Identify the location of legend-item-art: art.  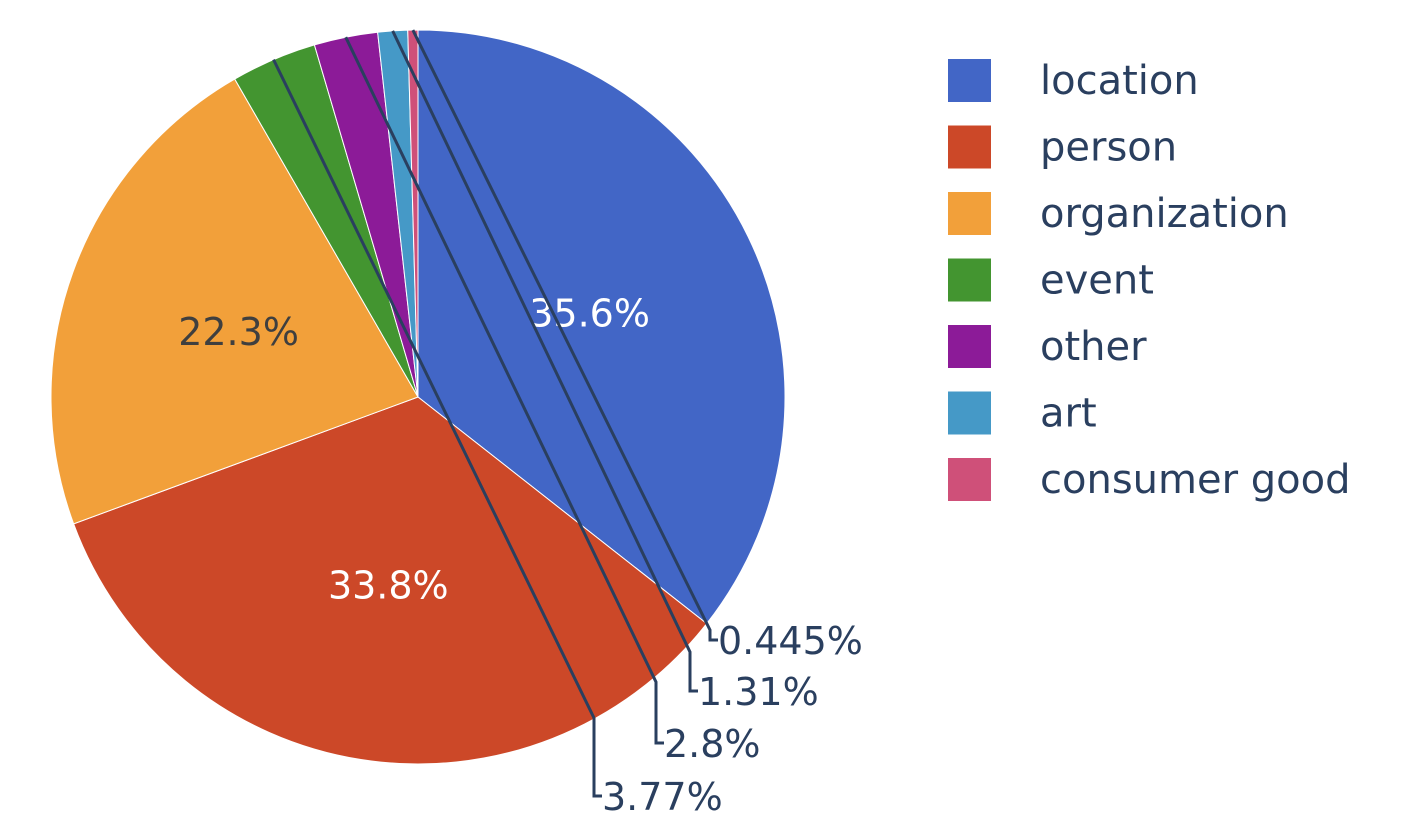
(1022, 414).